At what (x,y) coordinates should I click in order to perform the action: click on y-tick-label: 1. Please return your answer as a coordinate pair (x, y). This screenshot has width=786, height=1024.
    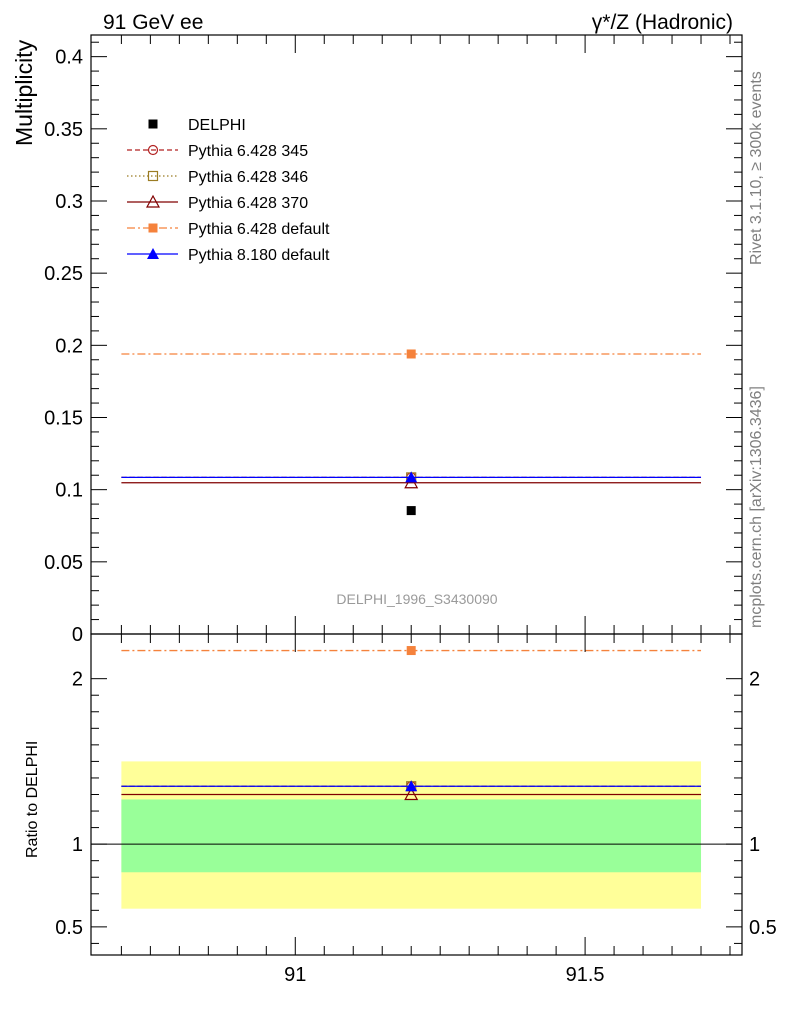
    Looking at the image, I should click on (77, 845).